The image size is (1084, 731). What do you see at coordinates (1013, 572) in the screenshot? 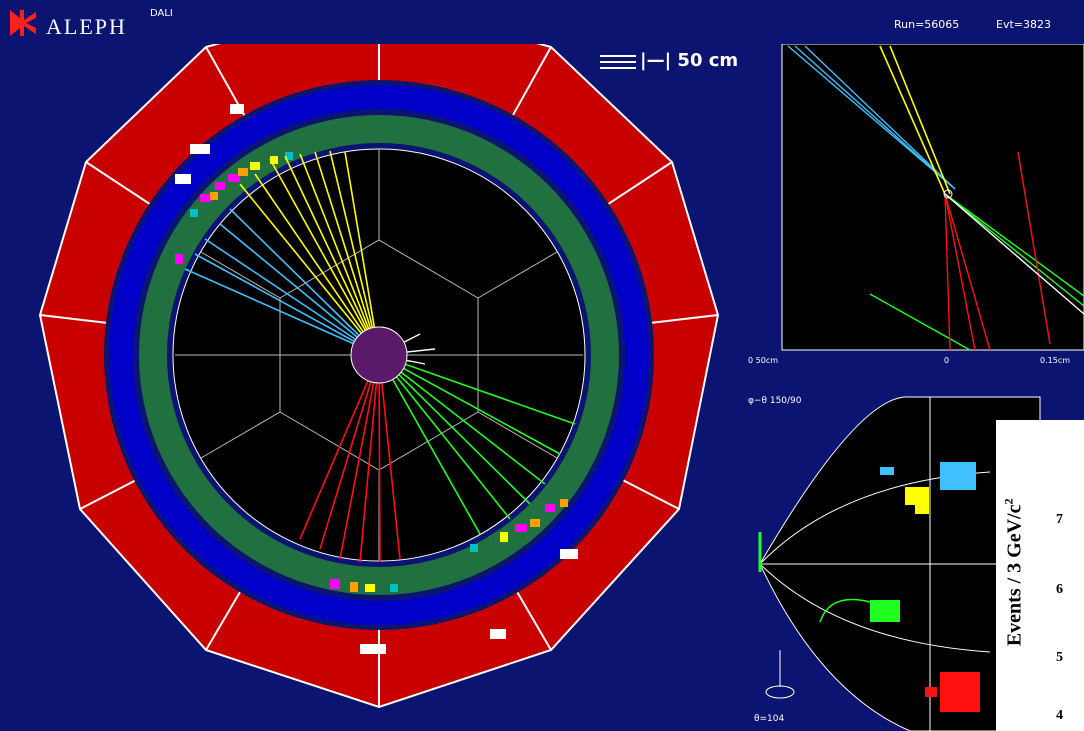
I see `y-axis-label: Events / 3 GeV/c2` at bounding box center [1013, 572].